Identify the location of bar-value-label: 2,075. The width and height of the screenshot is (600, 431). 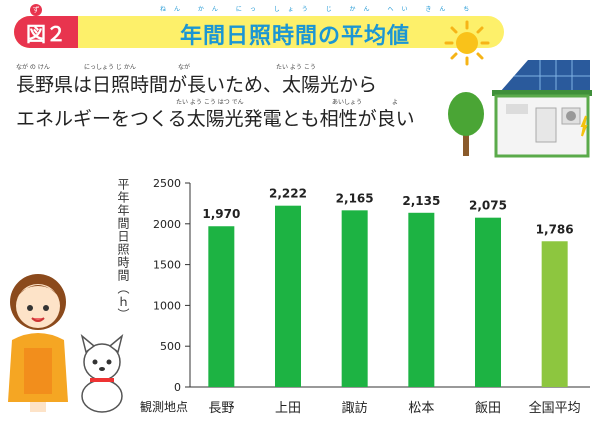
(488, 206).